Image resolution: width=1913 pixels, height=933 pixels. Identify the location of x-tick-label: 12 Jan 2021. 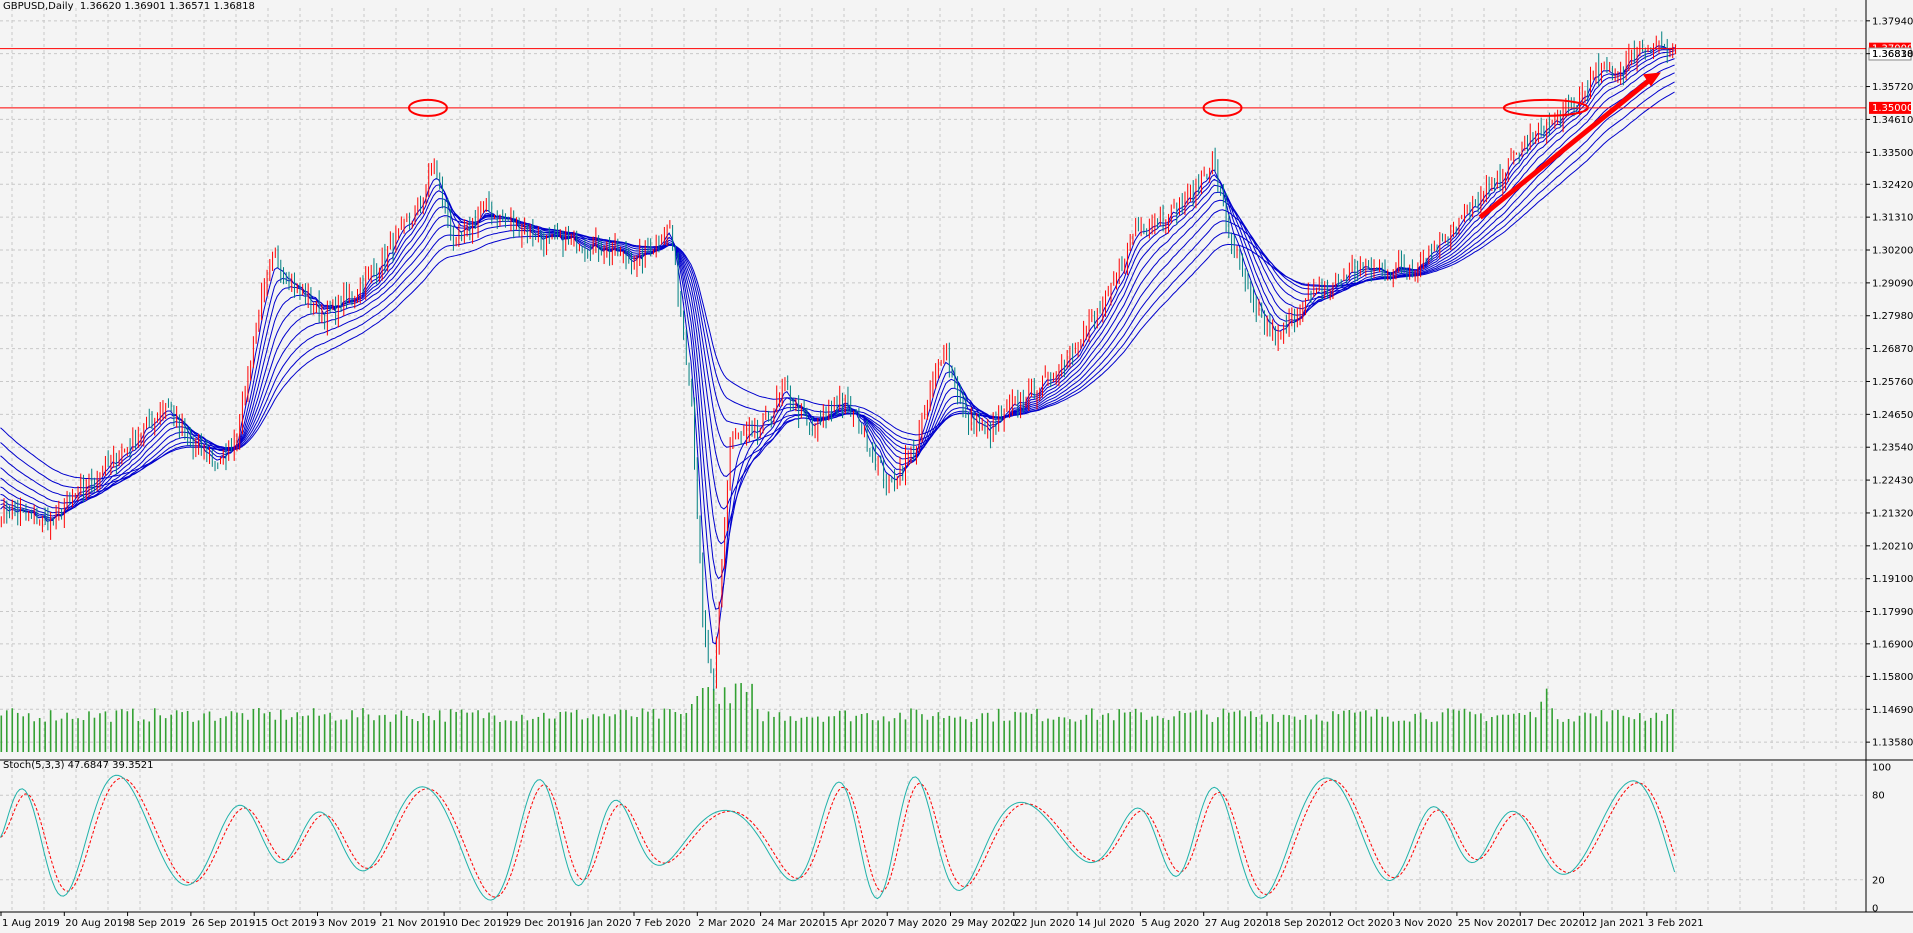
(1615, 923).